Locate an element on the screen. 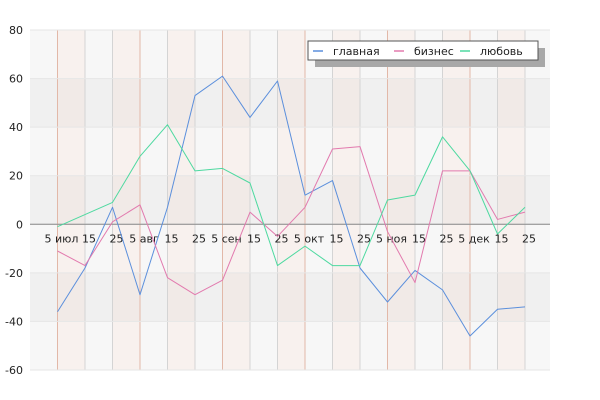 This screenshot has height=400, width=600. y-tick-label: 20 is located at coordinates (16, 176).